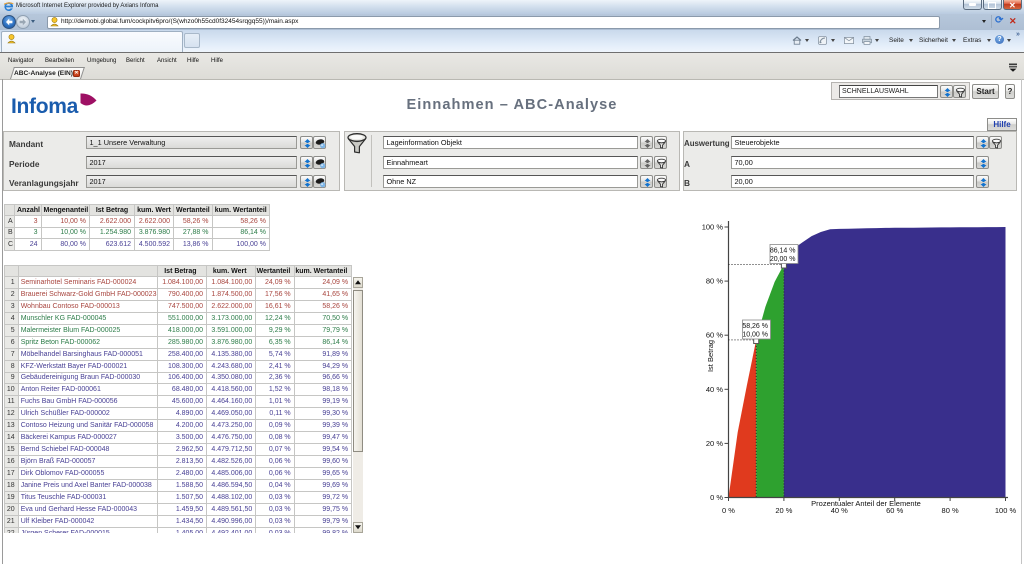  Describe the element at coordinates (755, 334) in the screenshot. I see `svg-text: 10,00 %` at that location.